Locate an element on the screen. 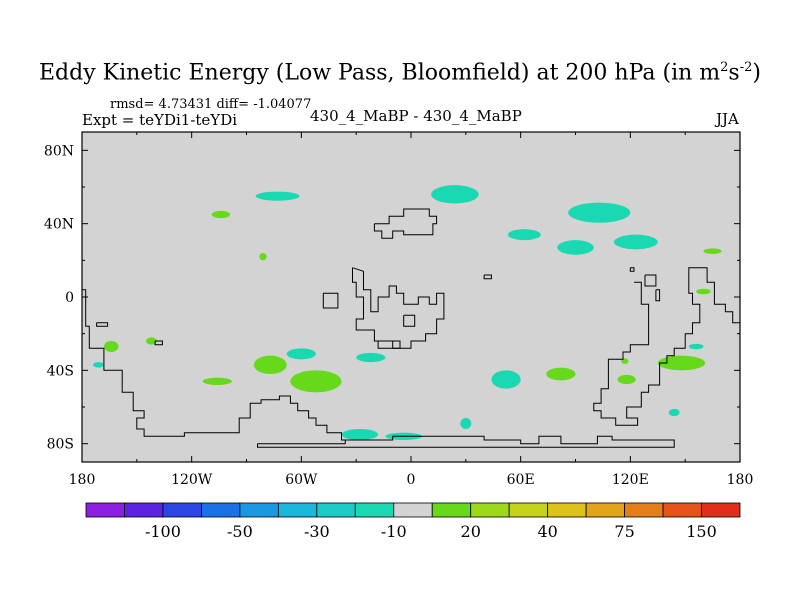  x-tick-label: 60W is located at coordinates (301, 480).